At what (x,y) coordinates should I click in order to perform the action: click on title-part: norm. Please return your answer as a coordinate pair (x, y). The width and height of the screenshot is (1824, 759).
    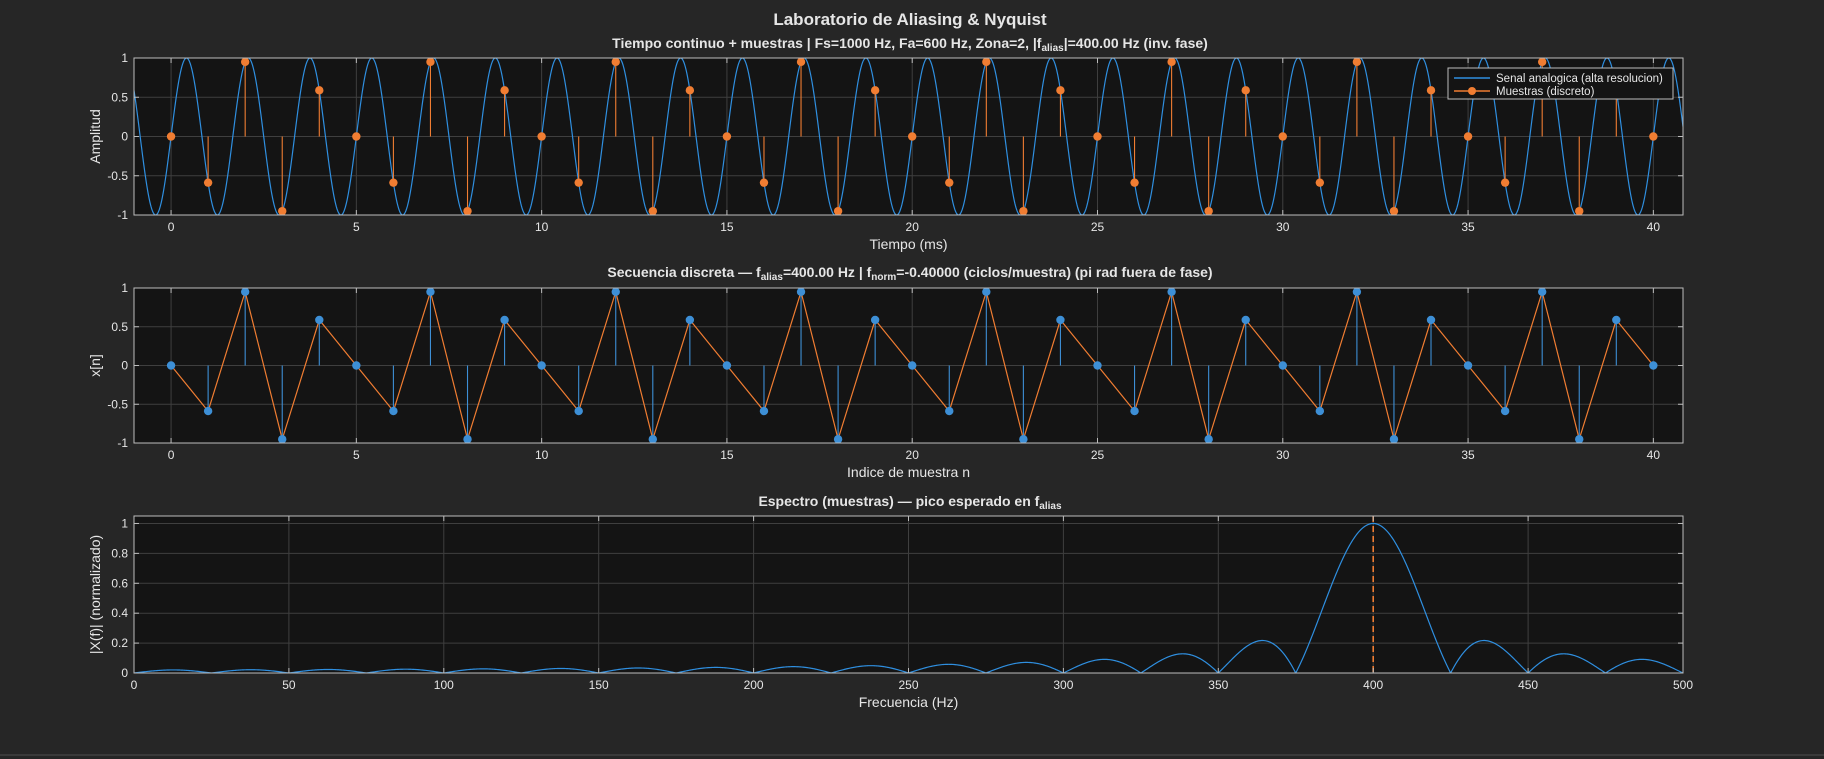
    Looking at the image, I should click on (883, 277).